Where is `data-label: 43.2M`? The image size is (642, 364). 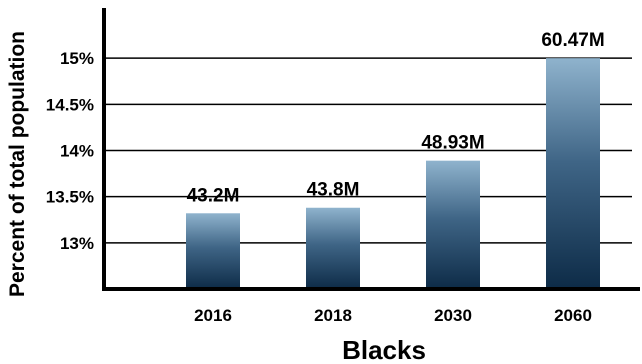
data-label: 43.2M is located at coordinates (213, 195).